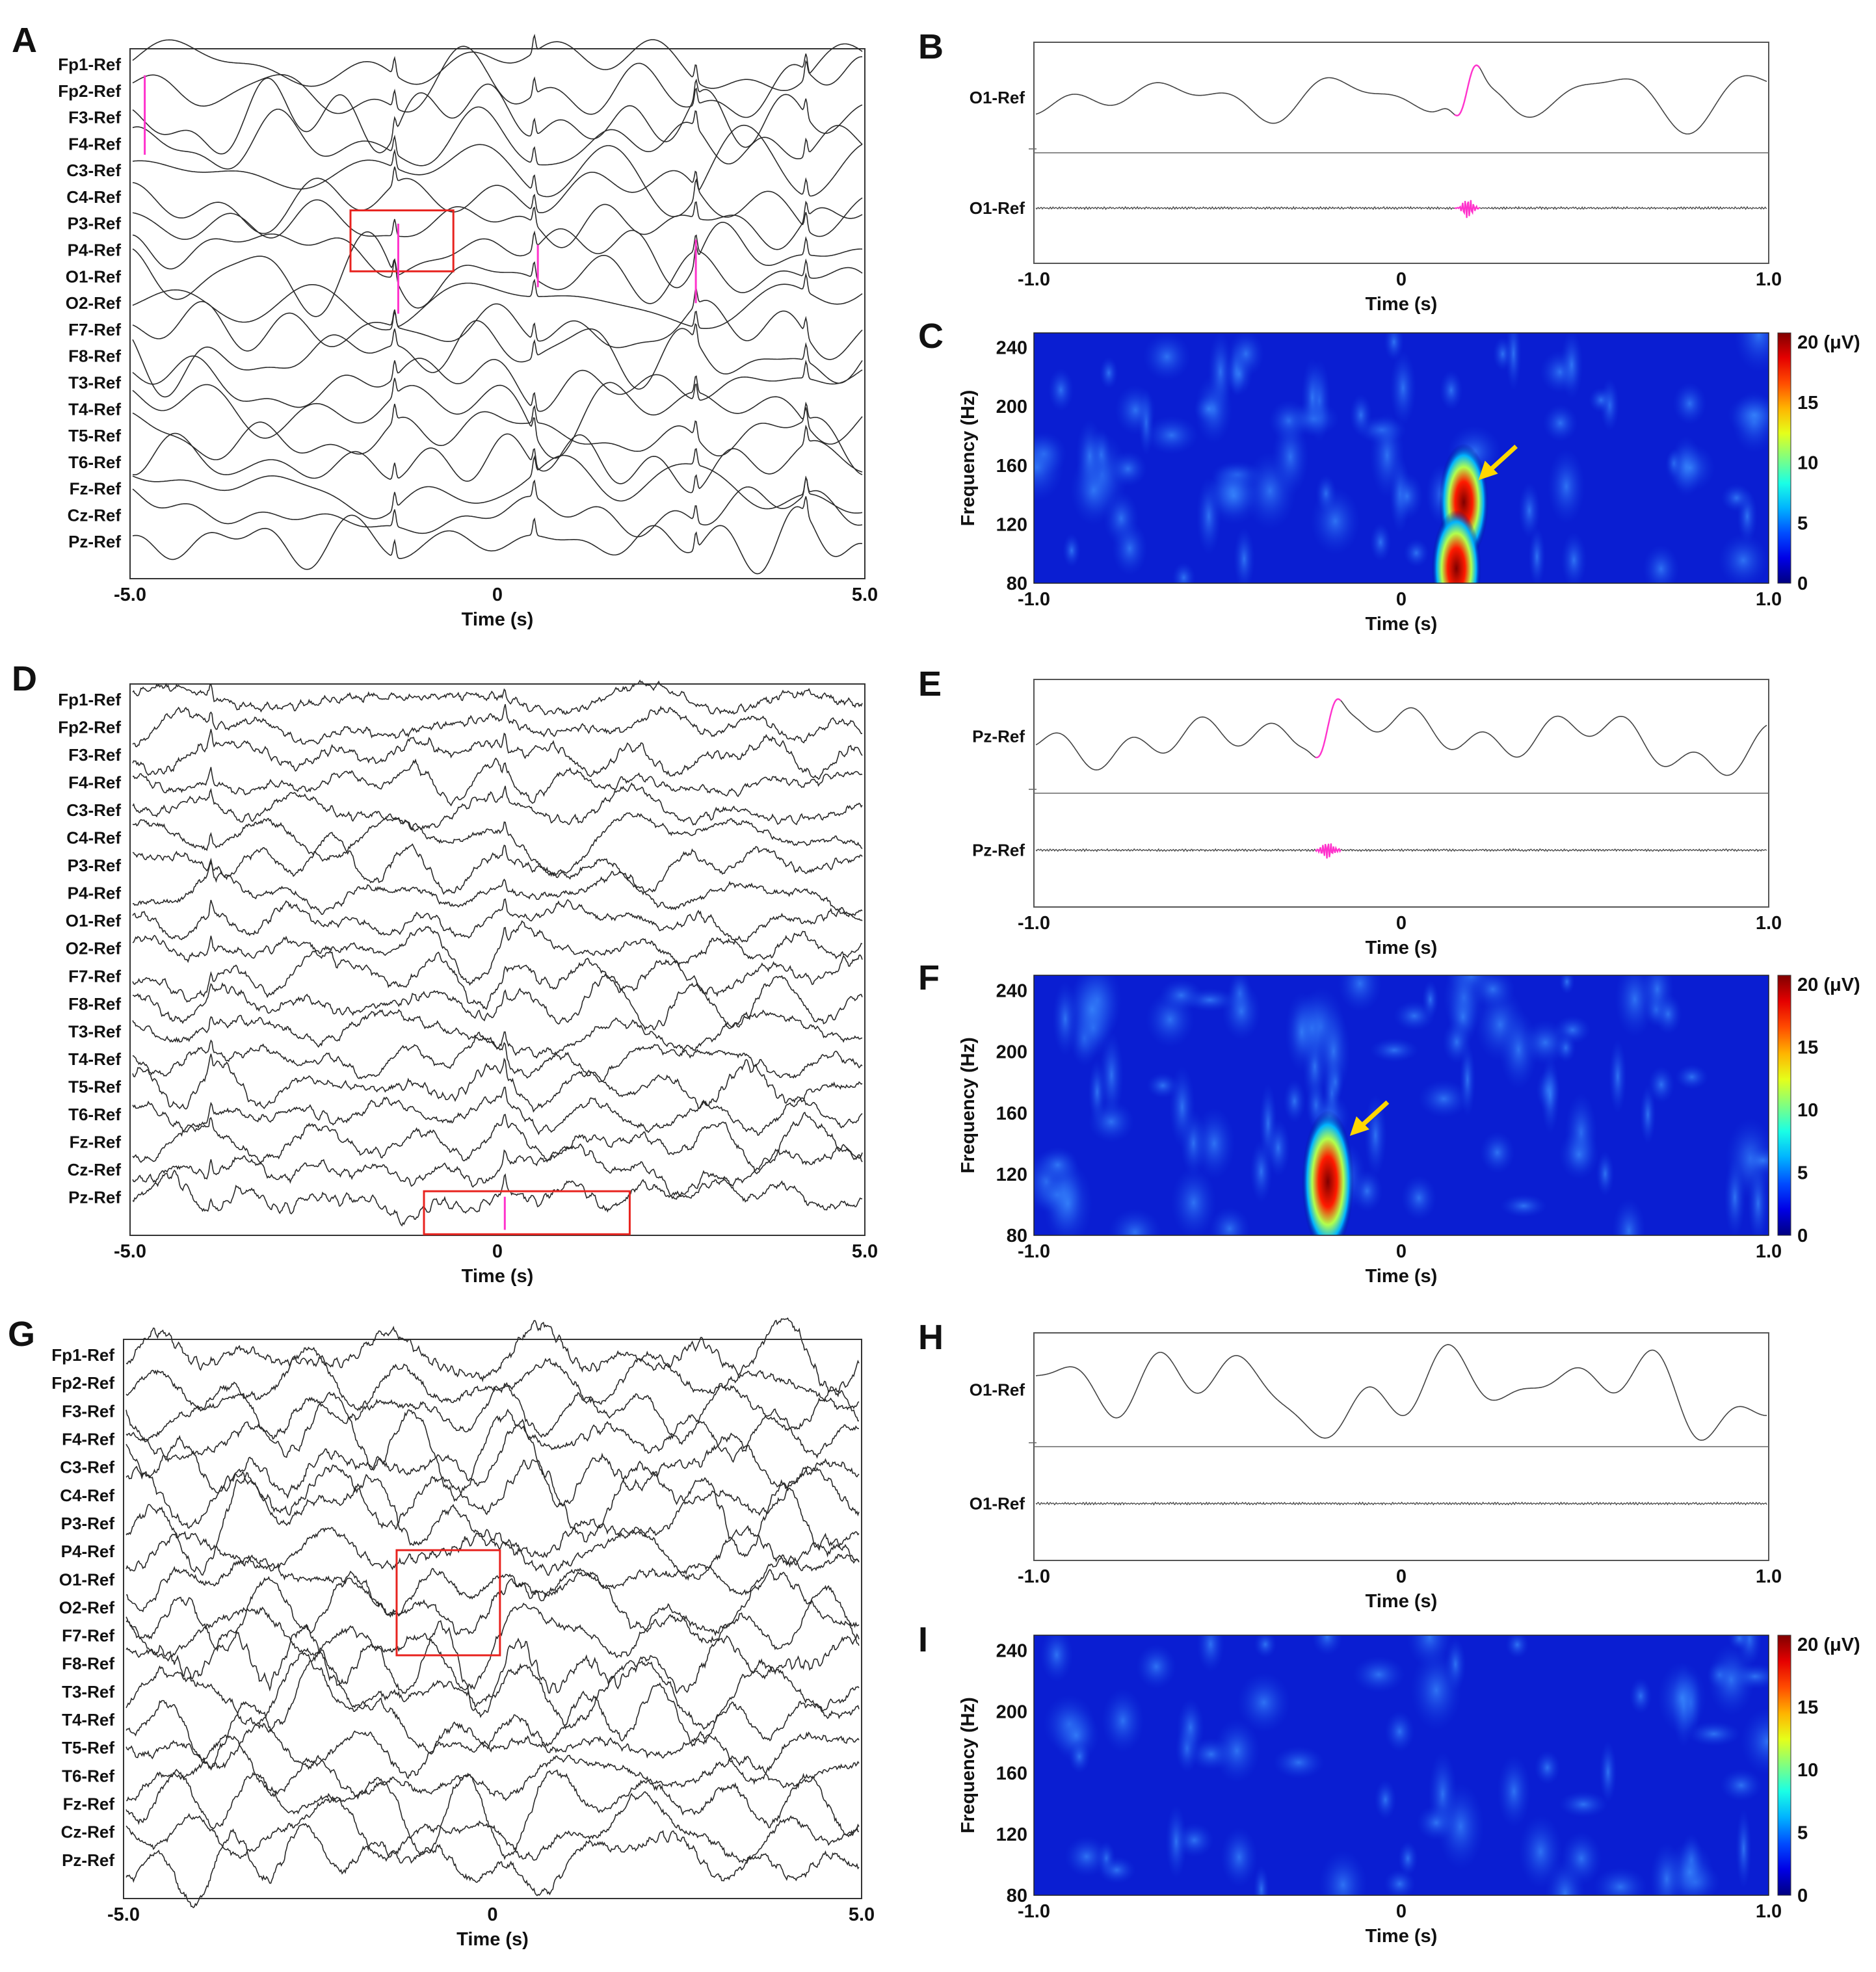  What do you see at coordinates (1802, 583) in the screenshot?
I see `colorbar-tick-label: 0` at bounding box center [1802, 583].